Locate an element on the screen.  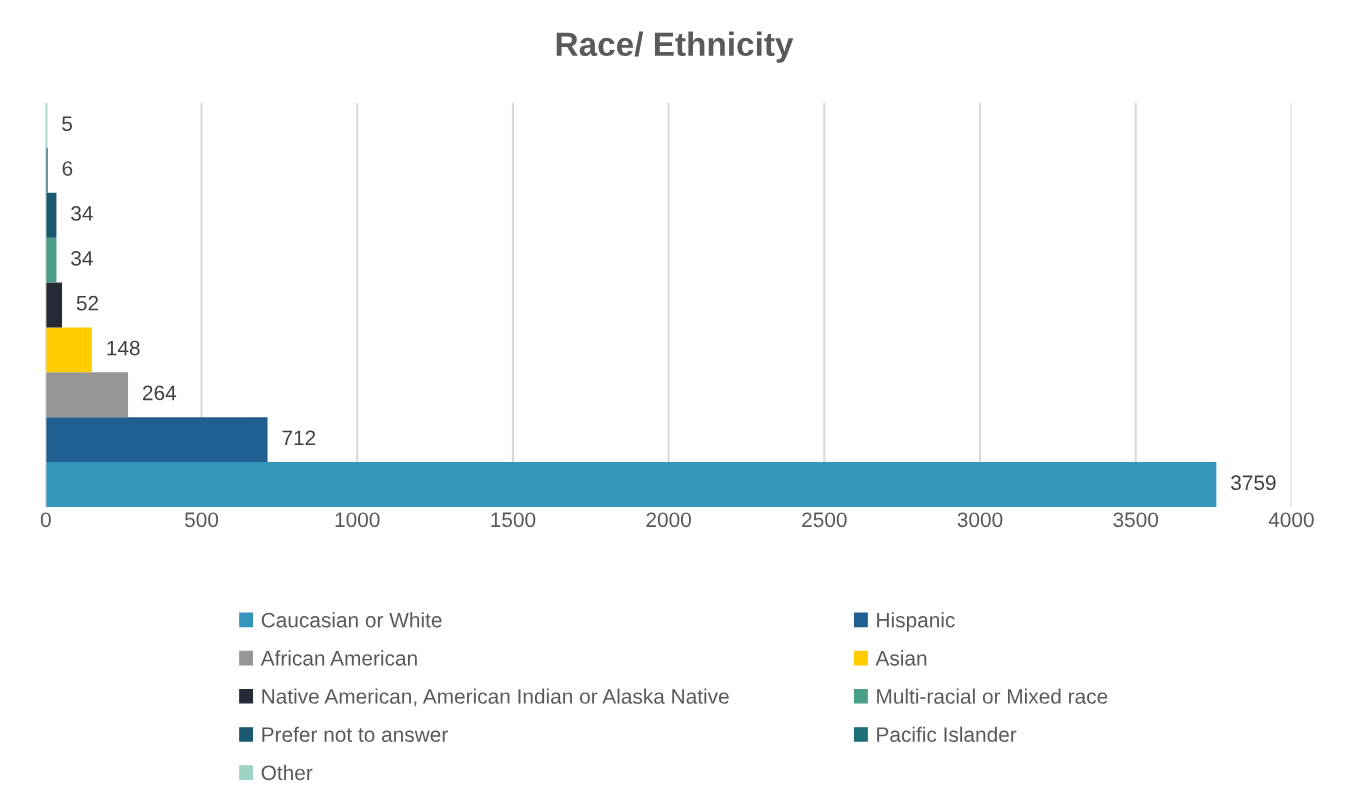
data-label: 6 is located at coordinates (67, 168).